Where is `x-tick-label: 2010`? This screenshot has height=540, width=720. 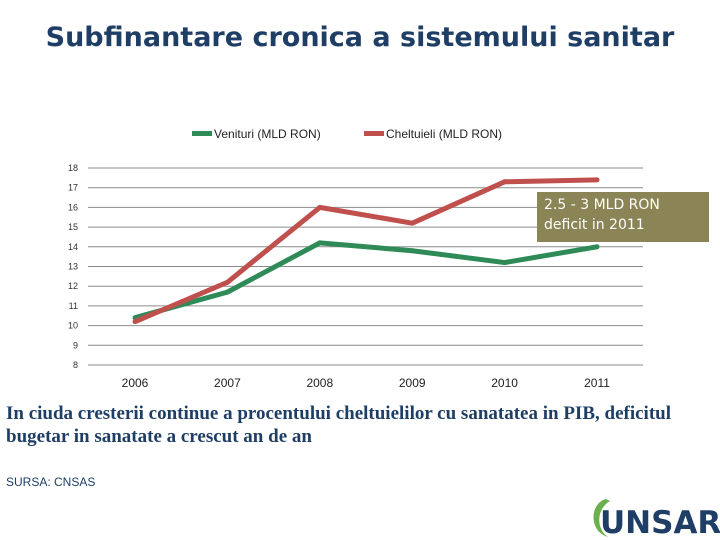 x-tick-label: 2010 is located at coordinates (504, 383).